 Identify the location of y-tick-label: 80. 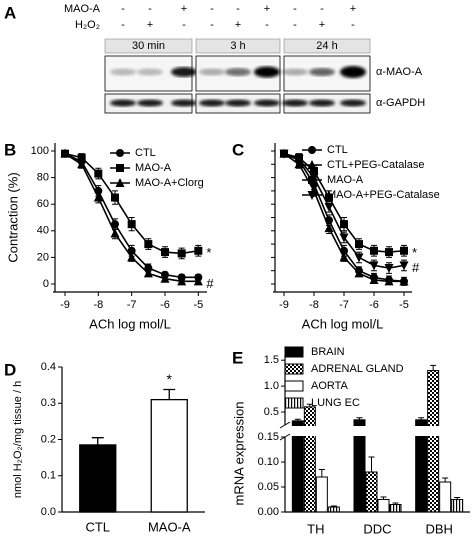
(43, 178).